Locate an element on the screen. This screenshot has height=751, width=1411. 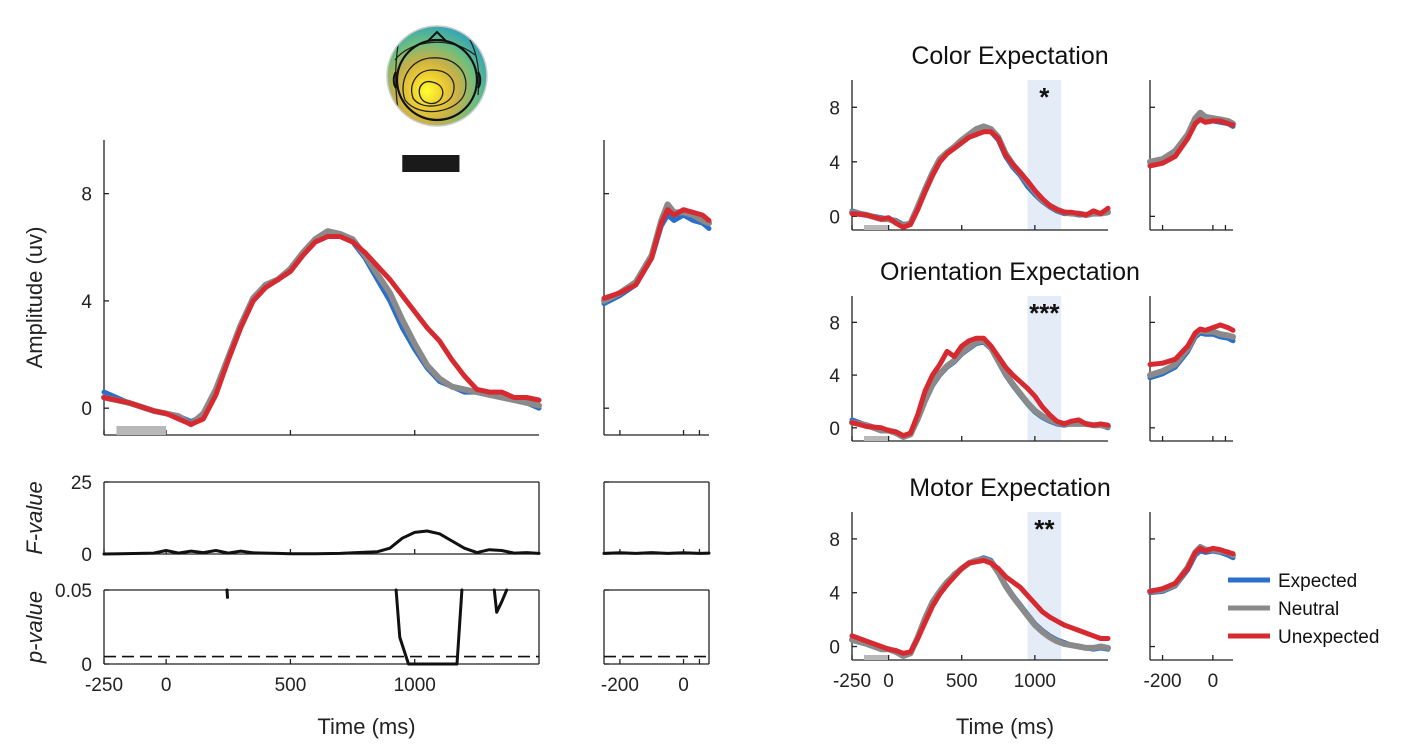
scalp-topography is located at coordinates (437, 76).